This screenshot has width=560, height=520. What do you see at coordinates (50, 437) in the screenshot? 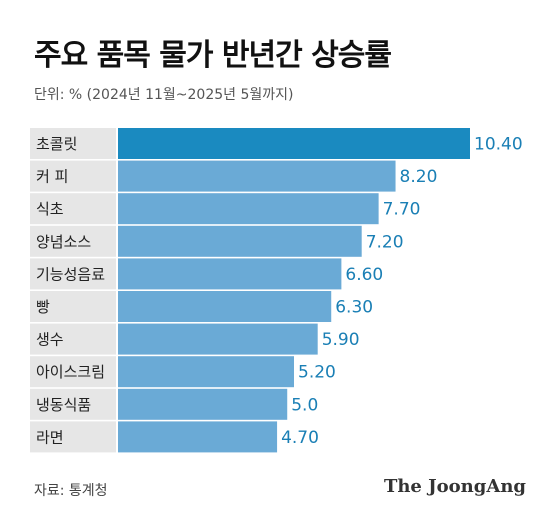
I see `category-label: 라면` at bounding box center [50, 437].